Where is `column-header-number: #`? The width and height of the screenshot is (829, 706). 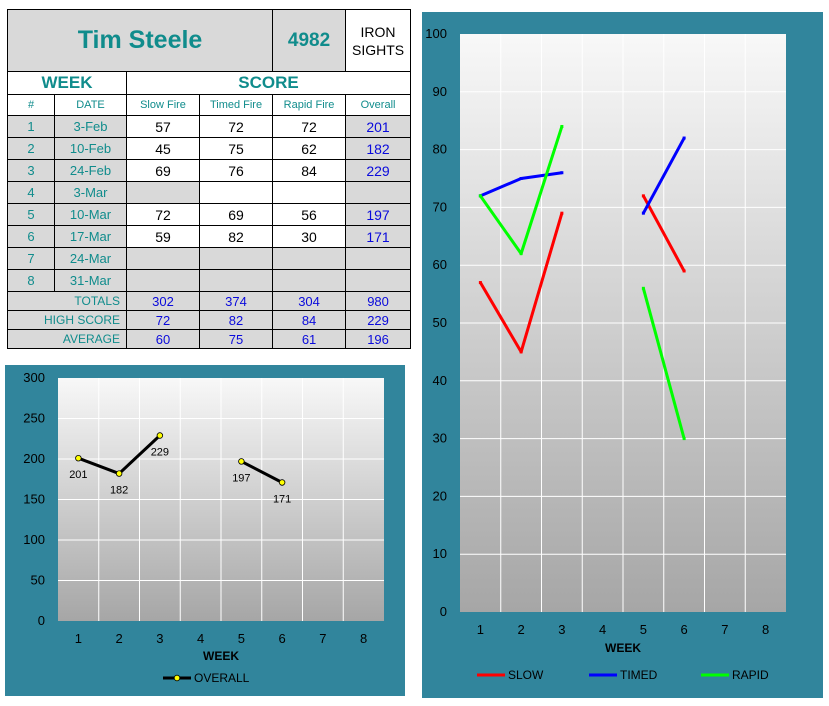
column-header-number: # is located at coordinates (31, 105).